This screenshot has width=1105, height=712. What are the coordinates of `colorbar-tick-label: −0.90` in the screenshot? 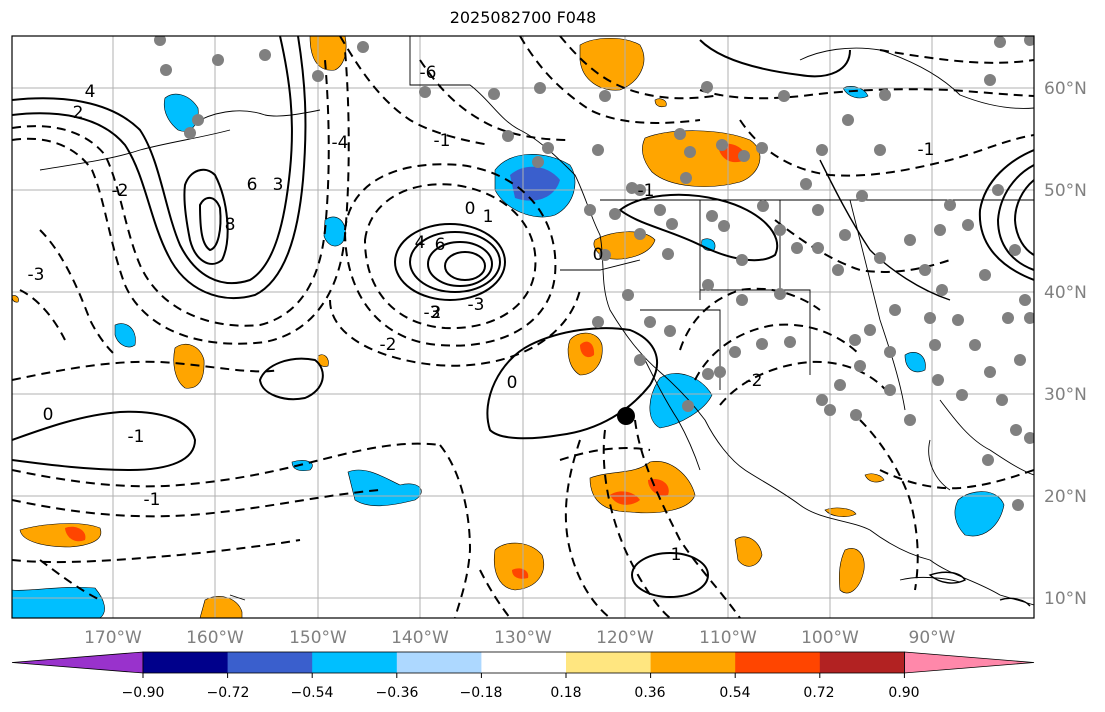 It's located at (143, 693).